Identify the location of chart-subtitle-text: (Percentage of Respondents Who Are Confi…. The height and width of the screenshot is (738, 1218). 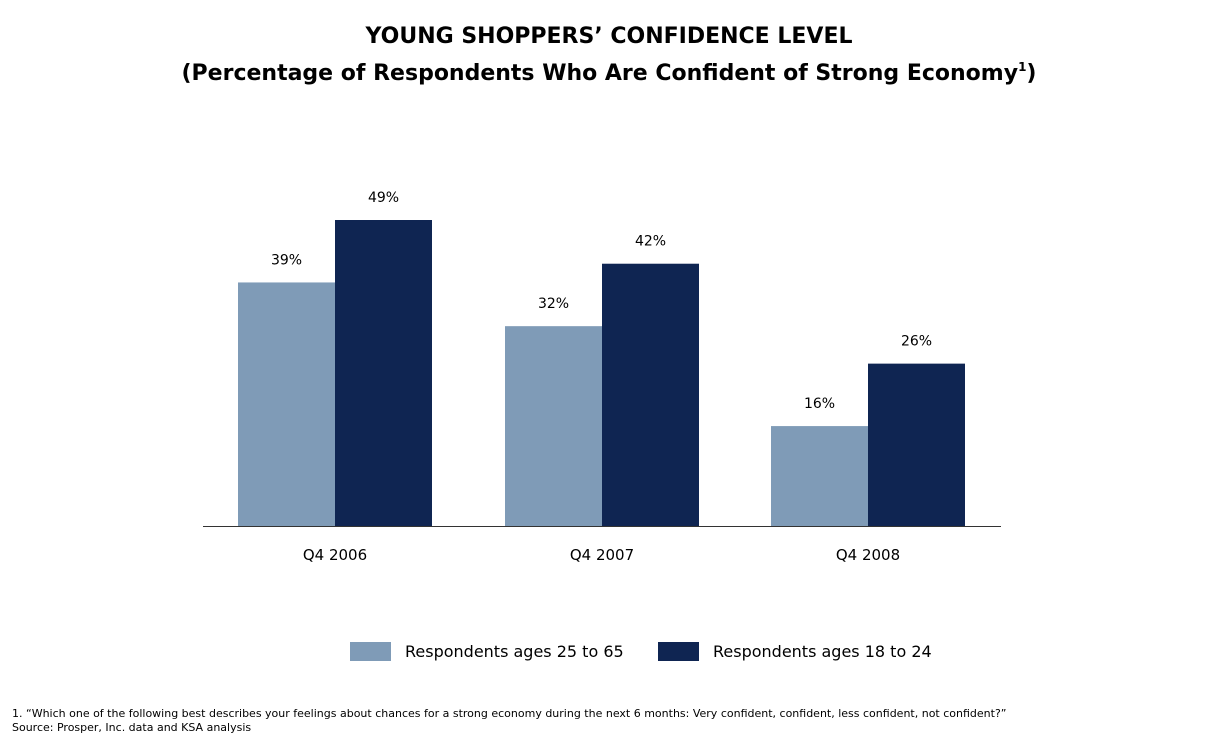
(600, 73).